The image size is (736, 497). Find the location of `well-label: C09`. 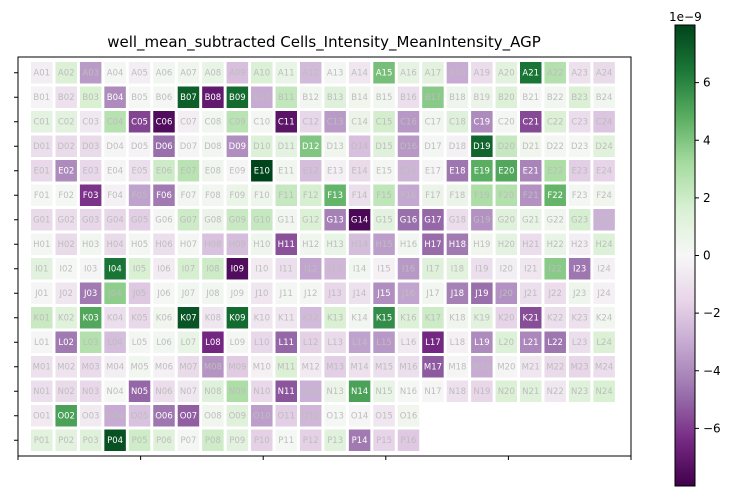

well-label: C09 is located at coordinates (237, 122).